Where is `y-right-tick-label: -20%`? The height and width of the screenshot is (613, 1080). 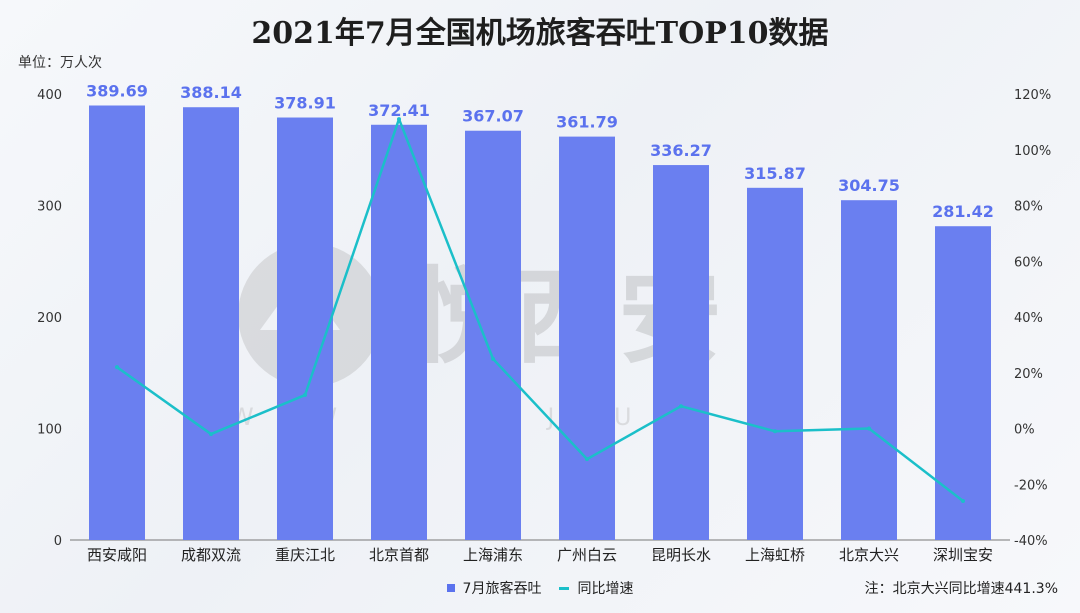 y-right-tick-label: -20% is located at coordinates (1031, 485).